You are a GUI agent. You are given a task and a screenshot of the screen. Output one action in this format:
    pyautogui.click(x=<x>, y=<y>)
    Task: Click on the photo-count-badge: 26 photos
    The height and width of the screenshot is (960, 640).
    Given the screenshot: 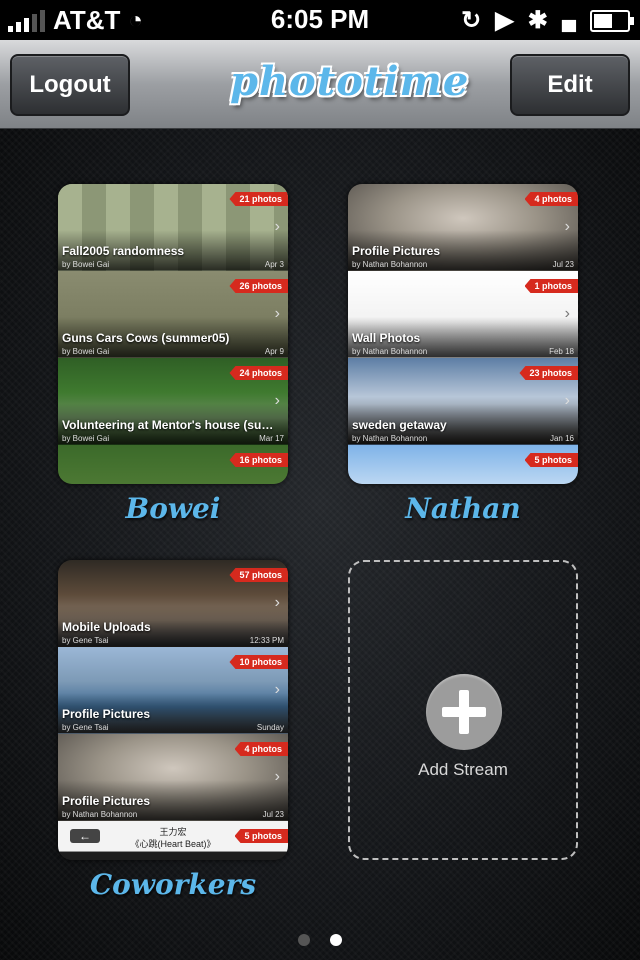 What is the action you would take?
    pyautogui.click(x=258, y=286)
    